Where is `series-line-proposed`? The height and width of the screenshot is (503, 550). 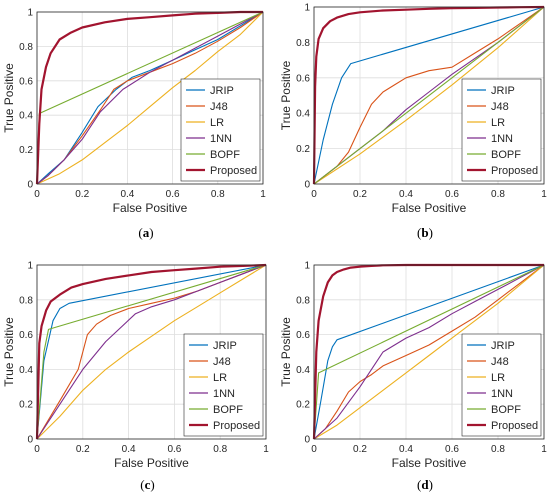
series-line-proposed is located at coordinates (151, 351).